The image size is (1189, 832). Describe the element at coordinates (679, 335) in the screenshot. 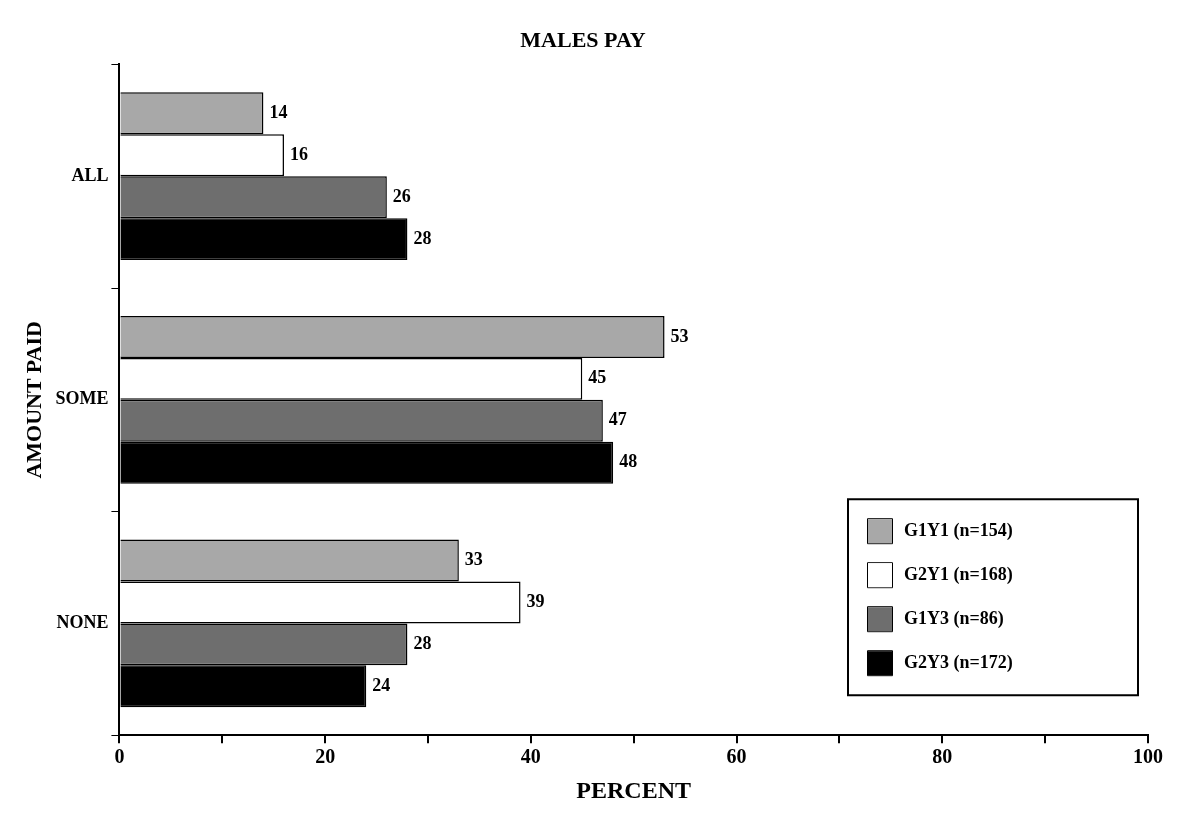

I see `data-label: 53` at that location.